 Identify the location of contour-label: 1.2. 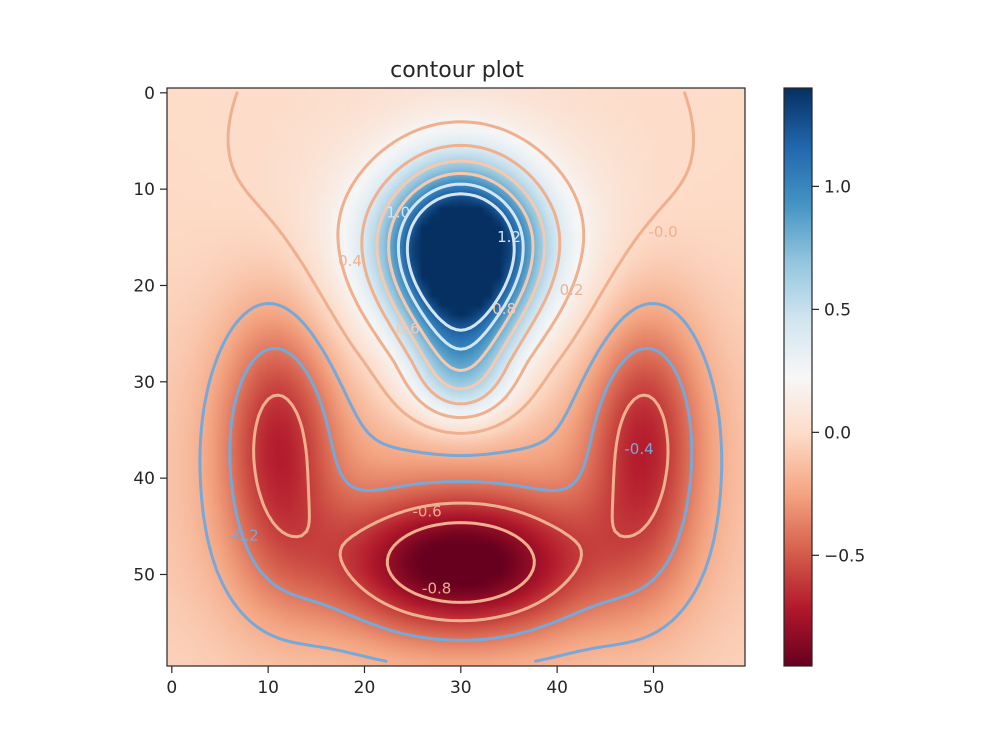
(509, 237).